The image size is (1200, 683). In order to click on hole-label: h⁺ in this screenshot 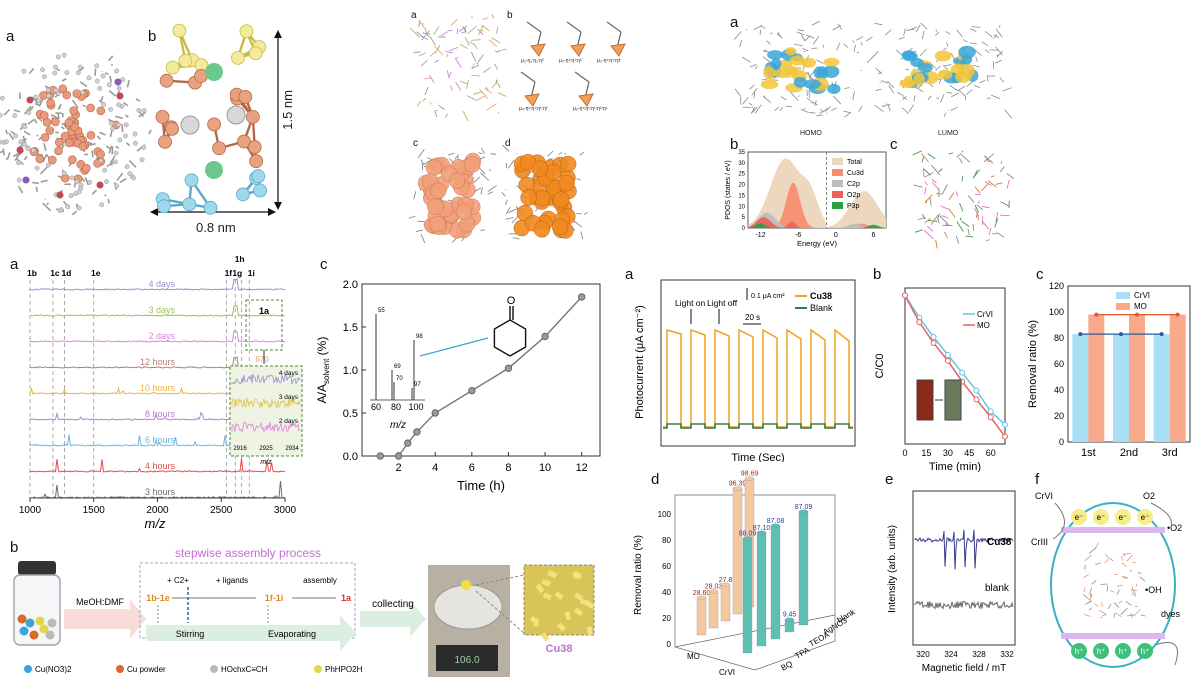, I will do `click(1079, 651)`.